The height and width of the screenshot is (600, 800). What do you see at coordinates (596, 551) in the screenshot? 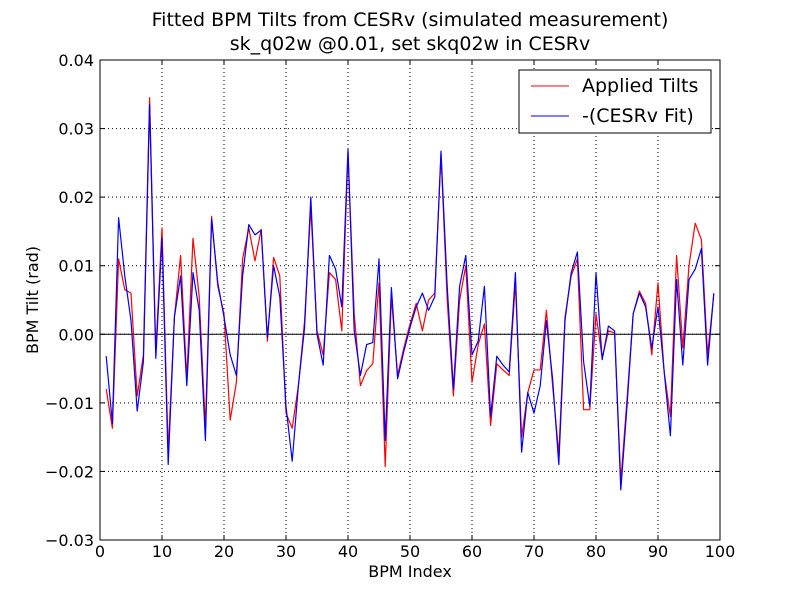
I see `x-tick-label: 80` at bounding box center [596, 551].